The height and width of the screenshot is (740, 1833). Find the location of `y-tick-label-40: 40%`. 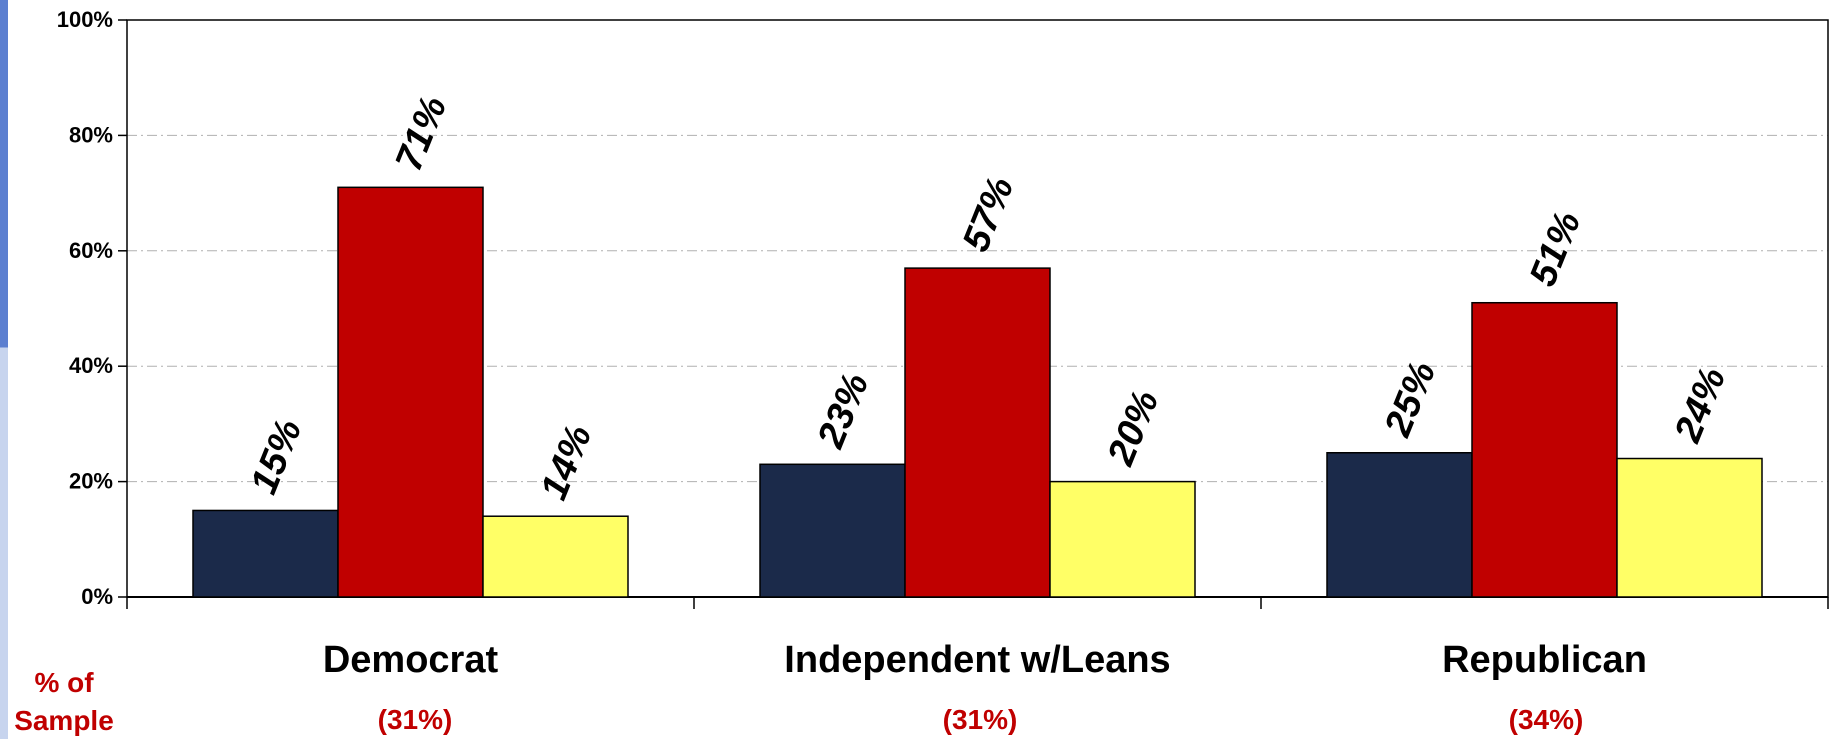

y-tick-label-40: 40% is located at coordinates (91, 365).